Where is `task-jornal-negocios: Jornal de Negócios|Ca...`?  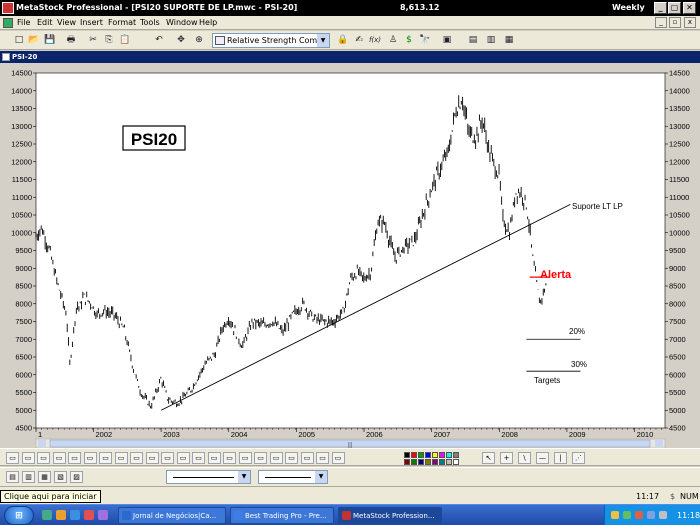 task-jornal-negocios: Jornal de Negócios|Ca... is located at coordinates (172, 515).